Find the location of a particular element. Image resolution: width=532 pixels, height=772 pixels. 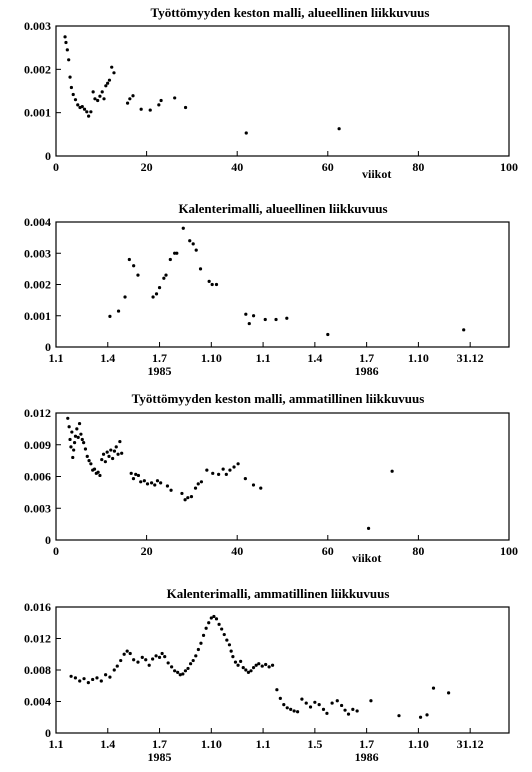

y-tick-label: 0.001 is located at coordinates (37, 113).